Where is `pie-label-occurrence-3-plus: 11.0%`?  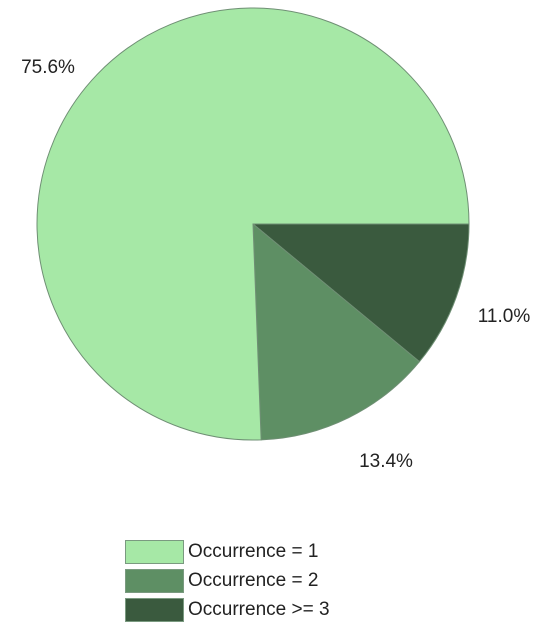 pie-label-occurrence-3-plus: 11.0% is located at coordinates (504, 316).